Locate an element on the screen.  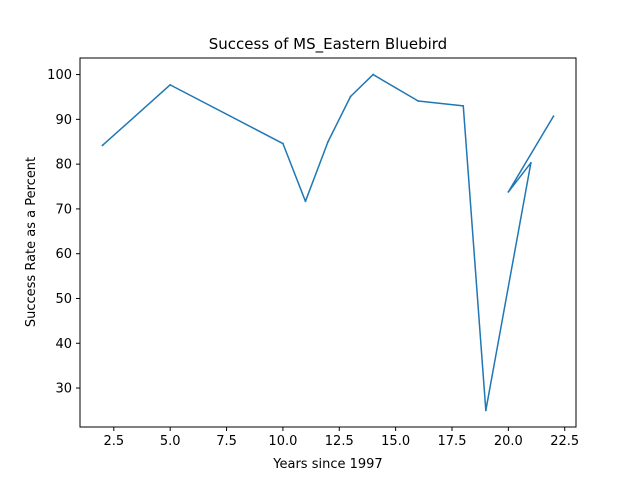
x-tick-label: 12.5 is located at coordinates (339, 441).